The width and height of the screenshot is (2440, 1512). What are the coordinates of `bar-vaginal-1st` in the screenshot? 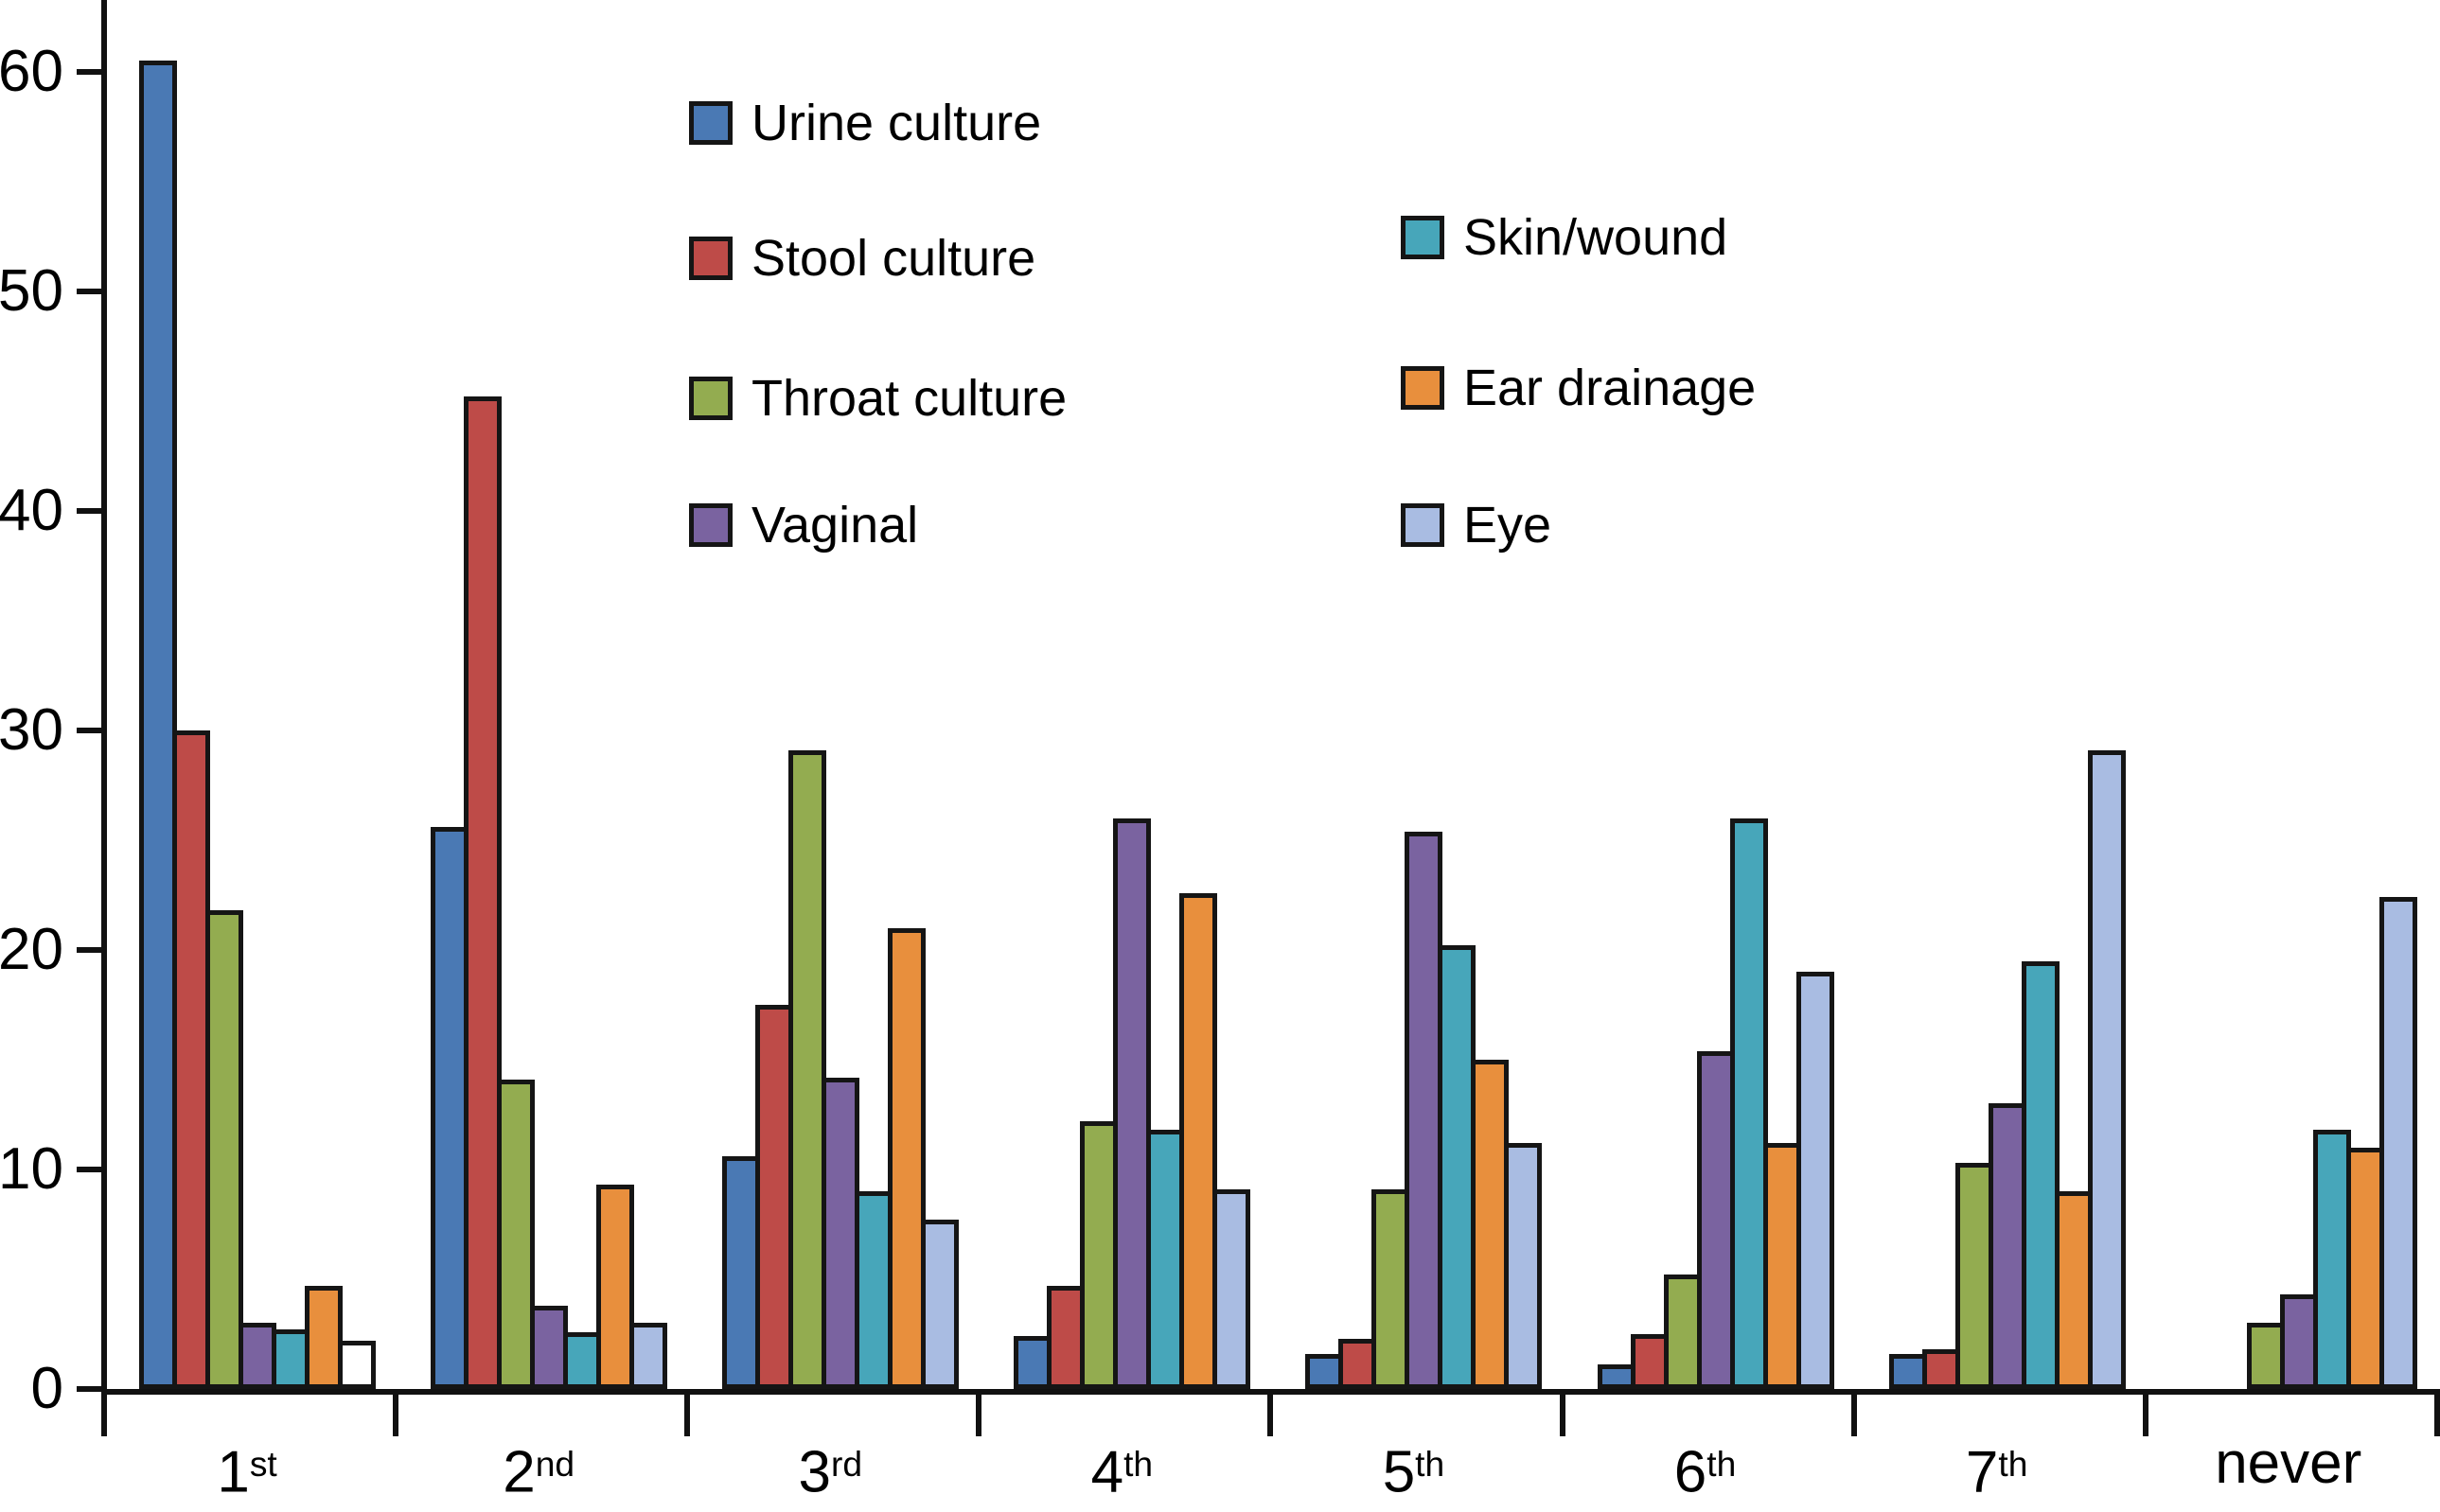 It's located at (257, 1356).